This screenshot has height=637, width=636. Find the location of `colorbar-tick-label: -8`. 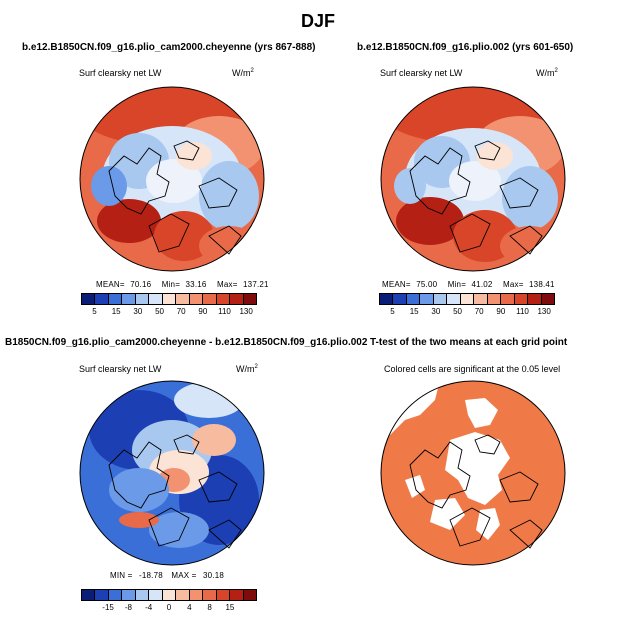

colorbar-tick-label: -8 is located at coordinates (128, 607).